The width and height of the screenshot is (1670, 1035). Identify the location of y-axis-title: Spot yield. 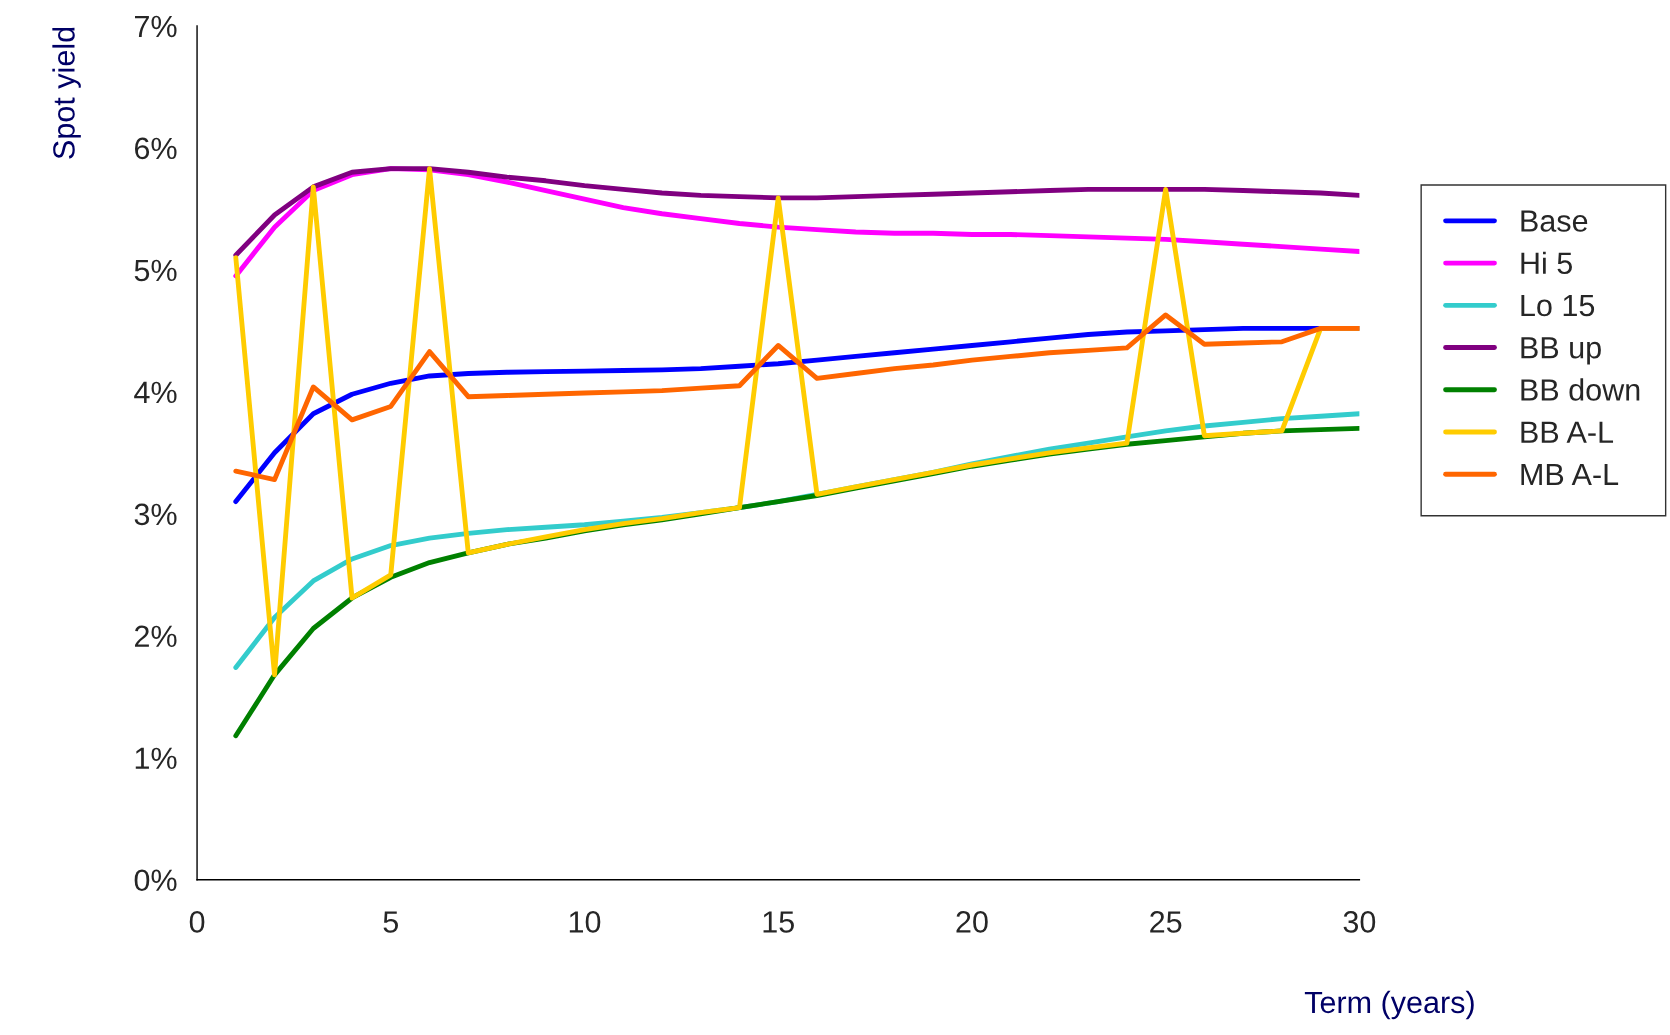
(66, 93).